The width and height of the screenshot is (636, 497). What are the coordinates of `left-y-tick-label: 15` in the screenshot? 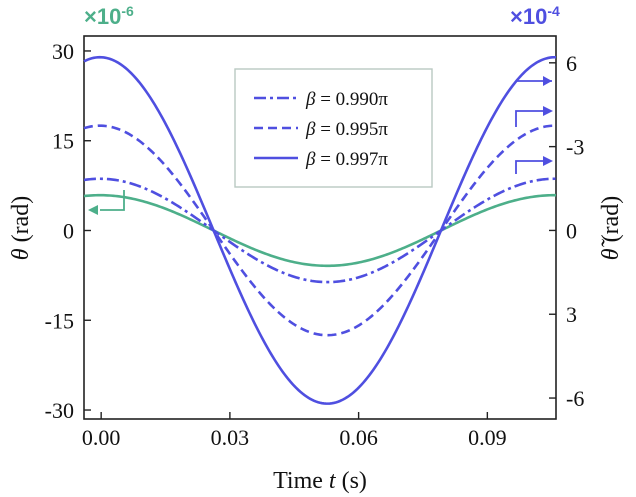 It's located at (63, 141).